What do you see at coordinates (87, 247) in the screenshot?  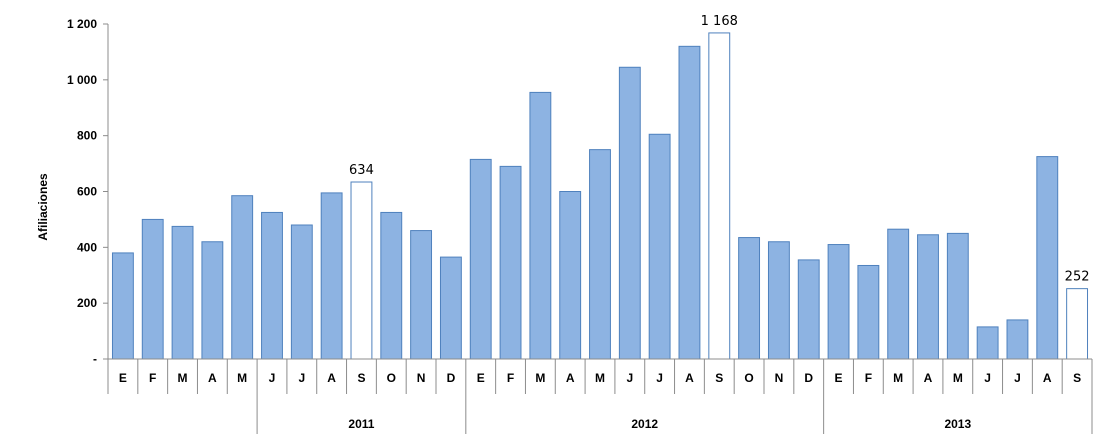 I see `y-tick-label: 400` at bounding box center [87, 247].